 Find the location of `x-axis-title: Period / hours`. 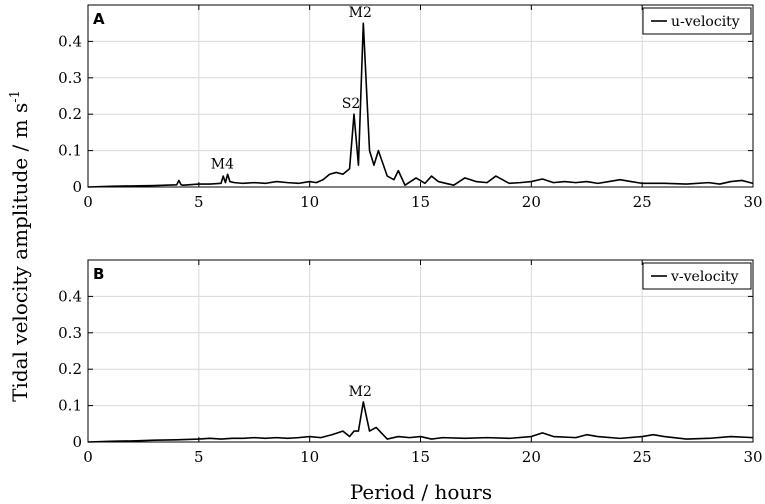

x-axis-title: Period / hours is located at coordinates (421, 492).